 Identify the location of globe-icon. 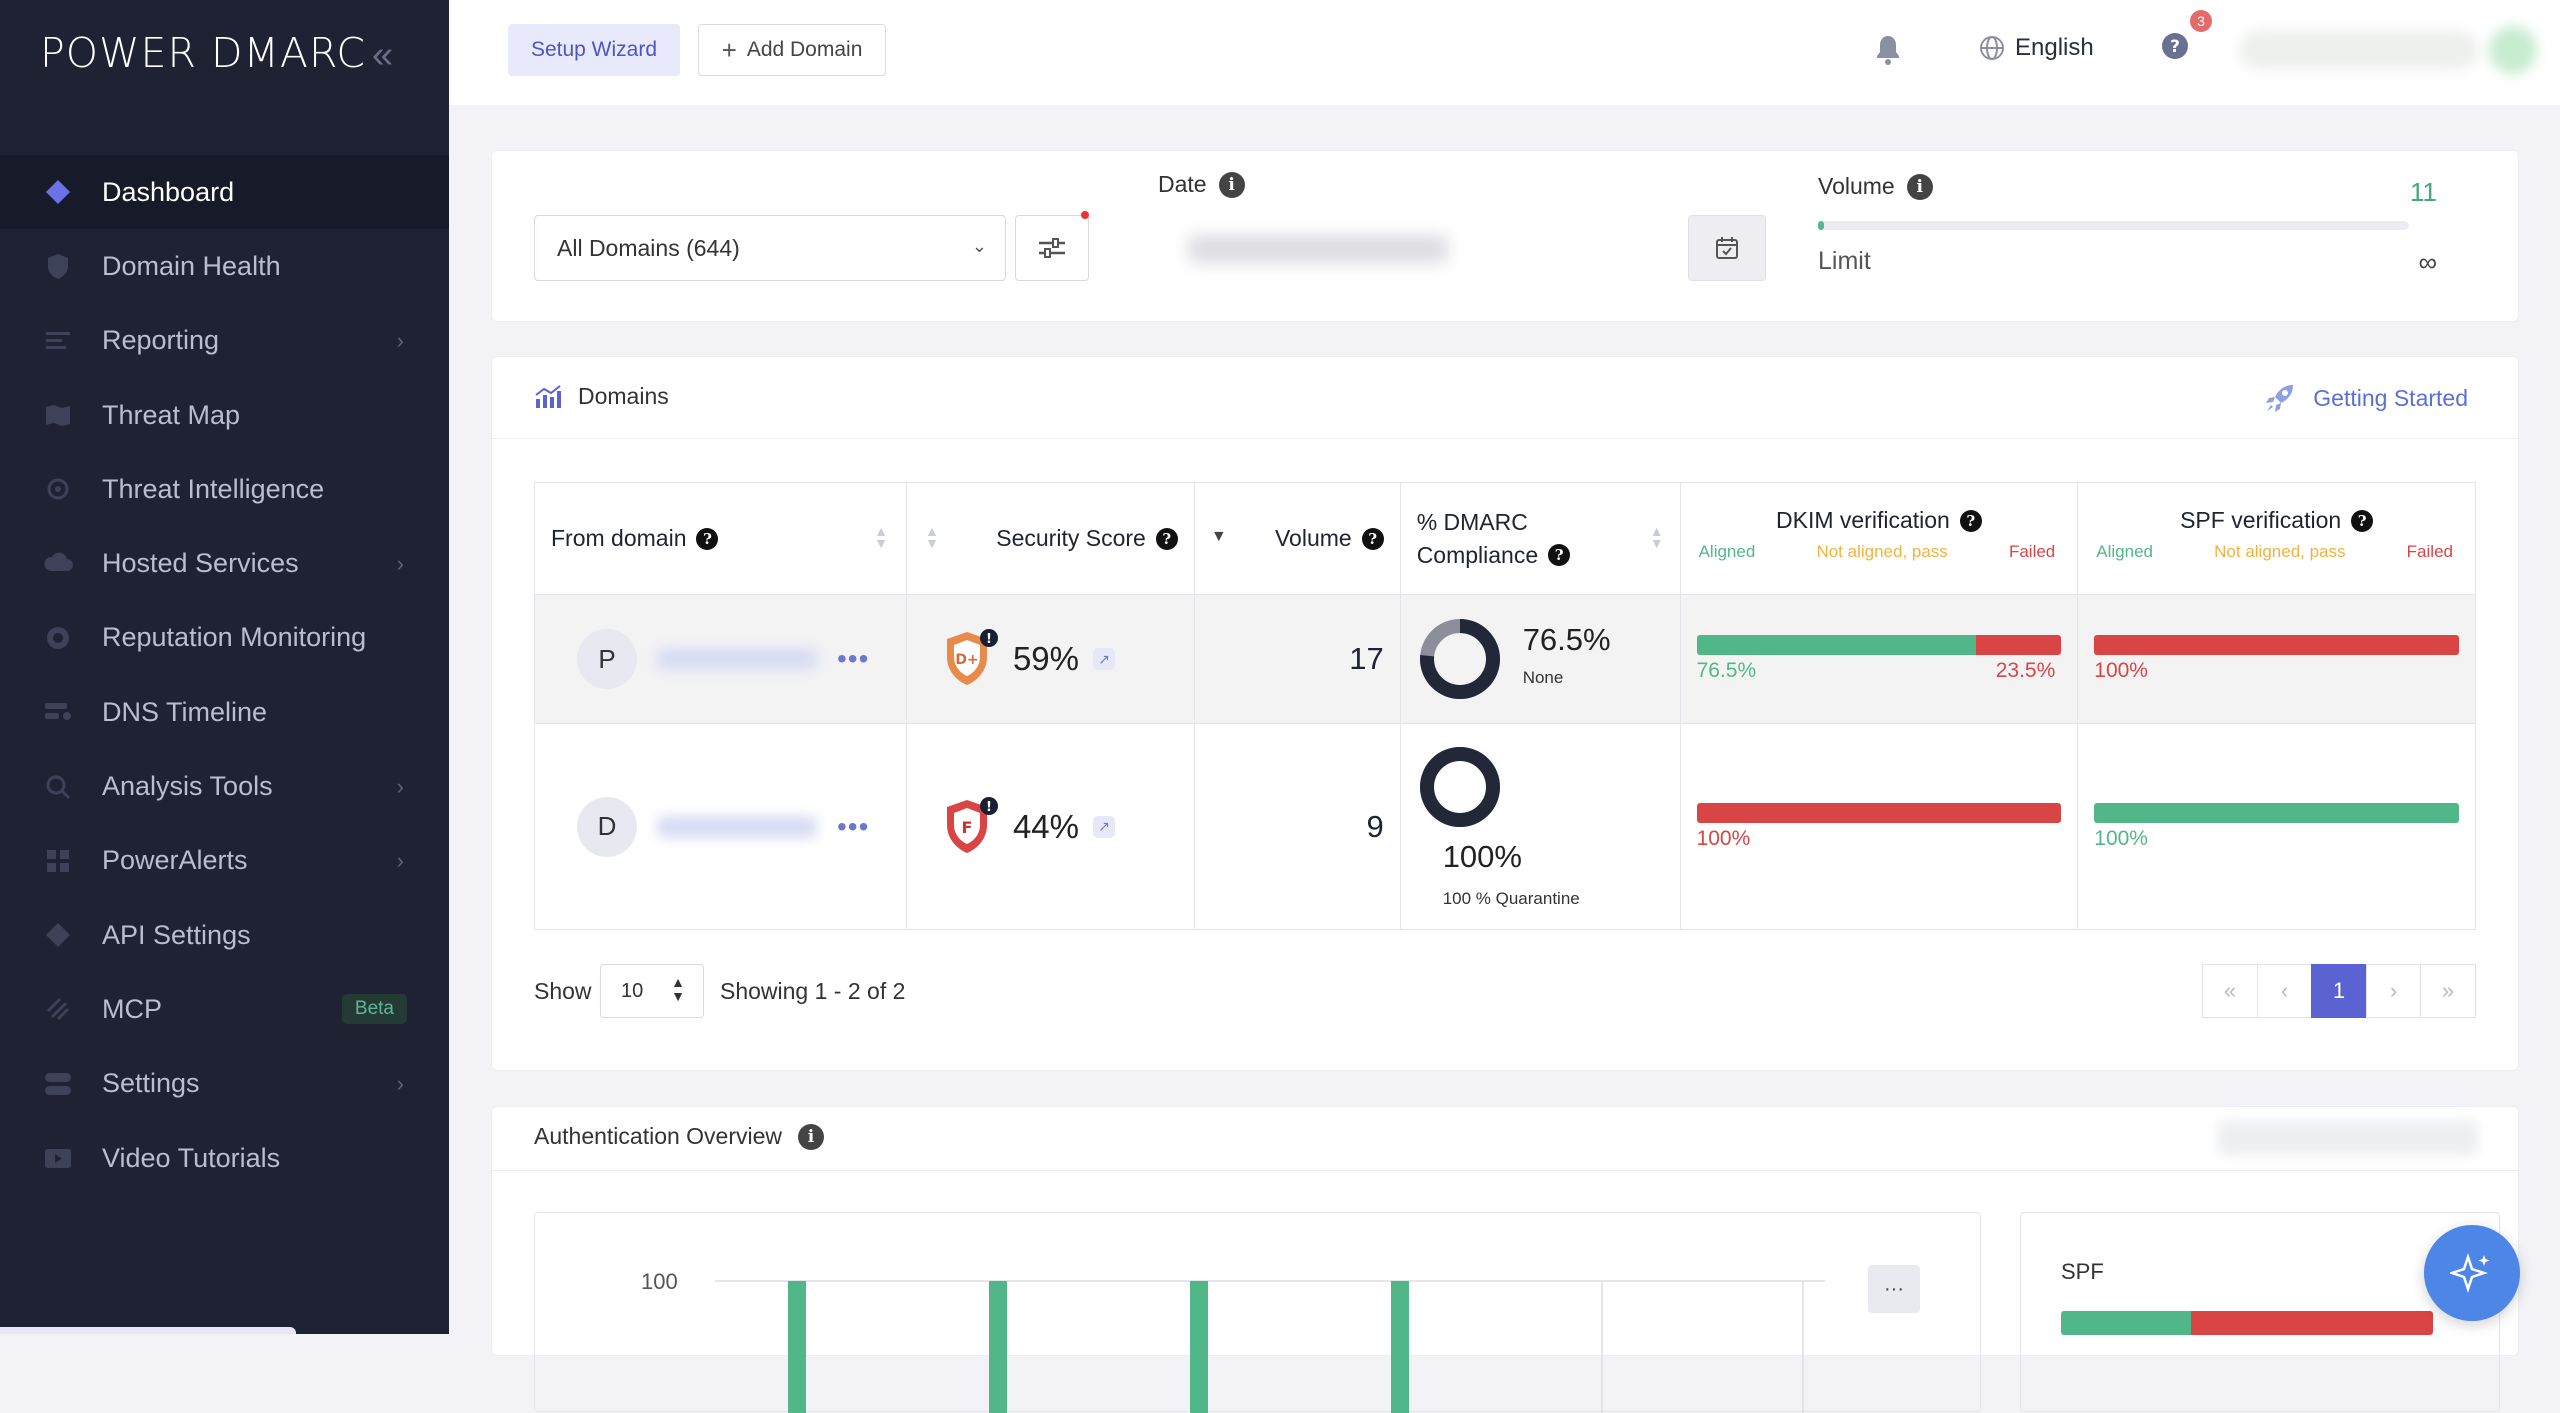
(1992, 48).